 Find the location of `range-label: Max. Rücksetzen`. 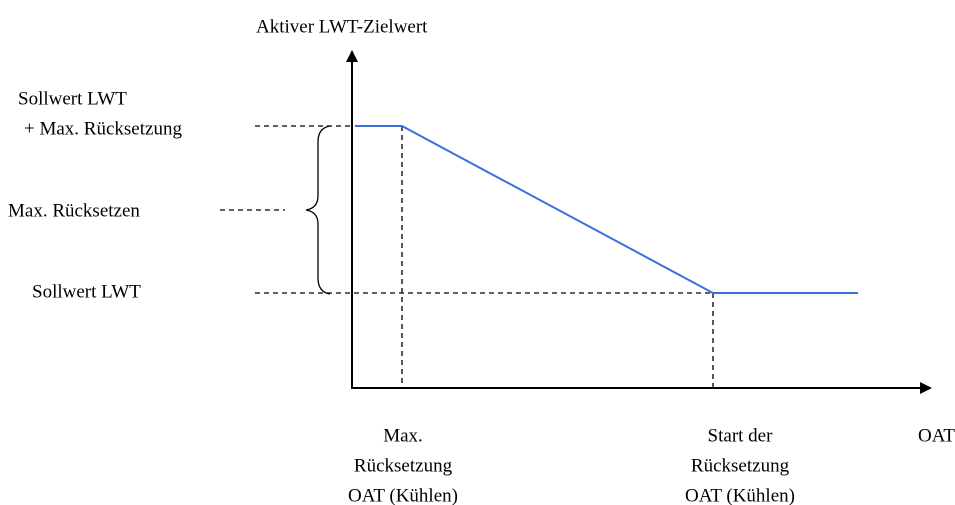

range-label: Max. Rücksetzen is located at coordinates (74, 210).